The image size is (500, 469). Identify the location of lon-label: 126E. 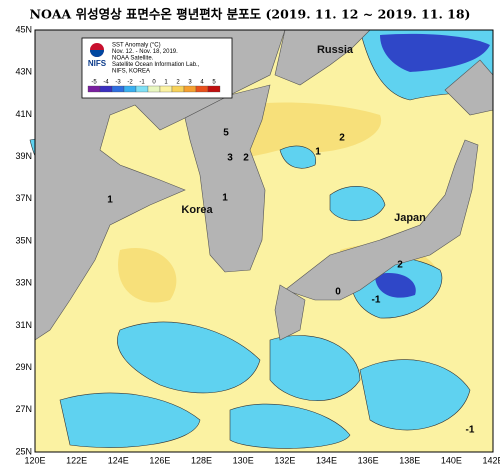
(159, 460).